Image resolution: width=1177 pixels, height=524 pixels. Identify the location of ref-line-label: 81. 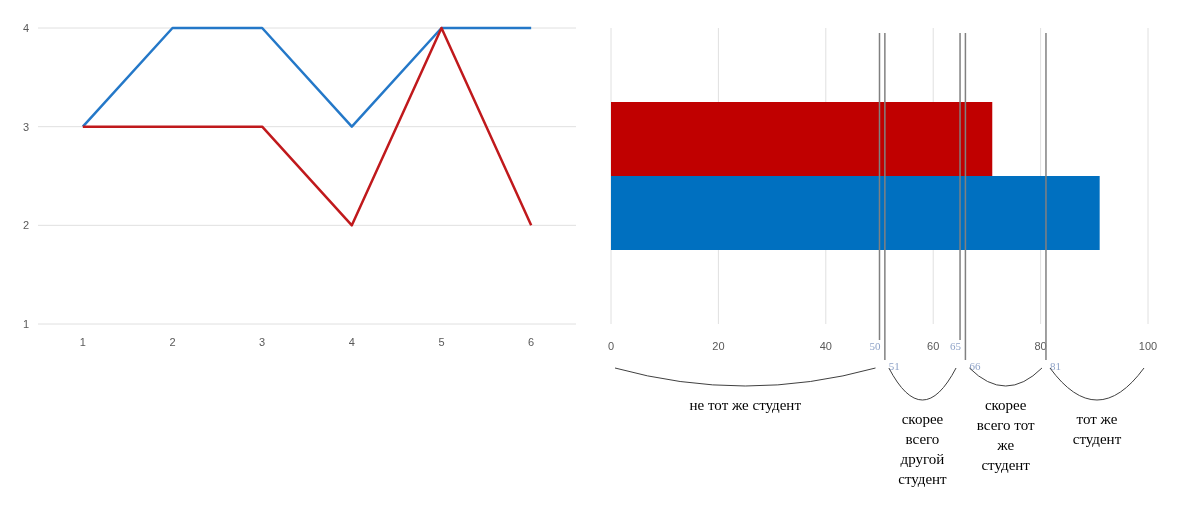
(1055, 366).